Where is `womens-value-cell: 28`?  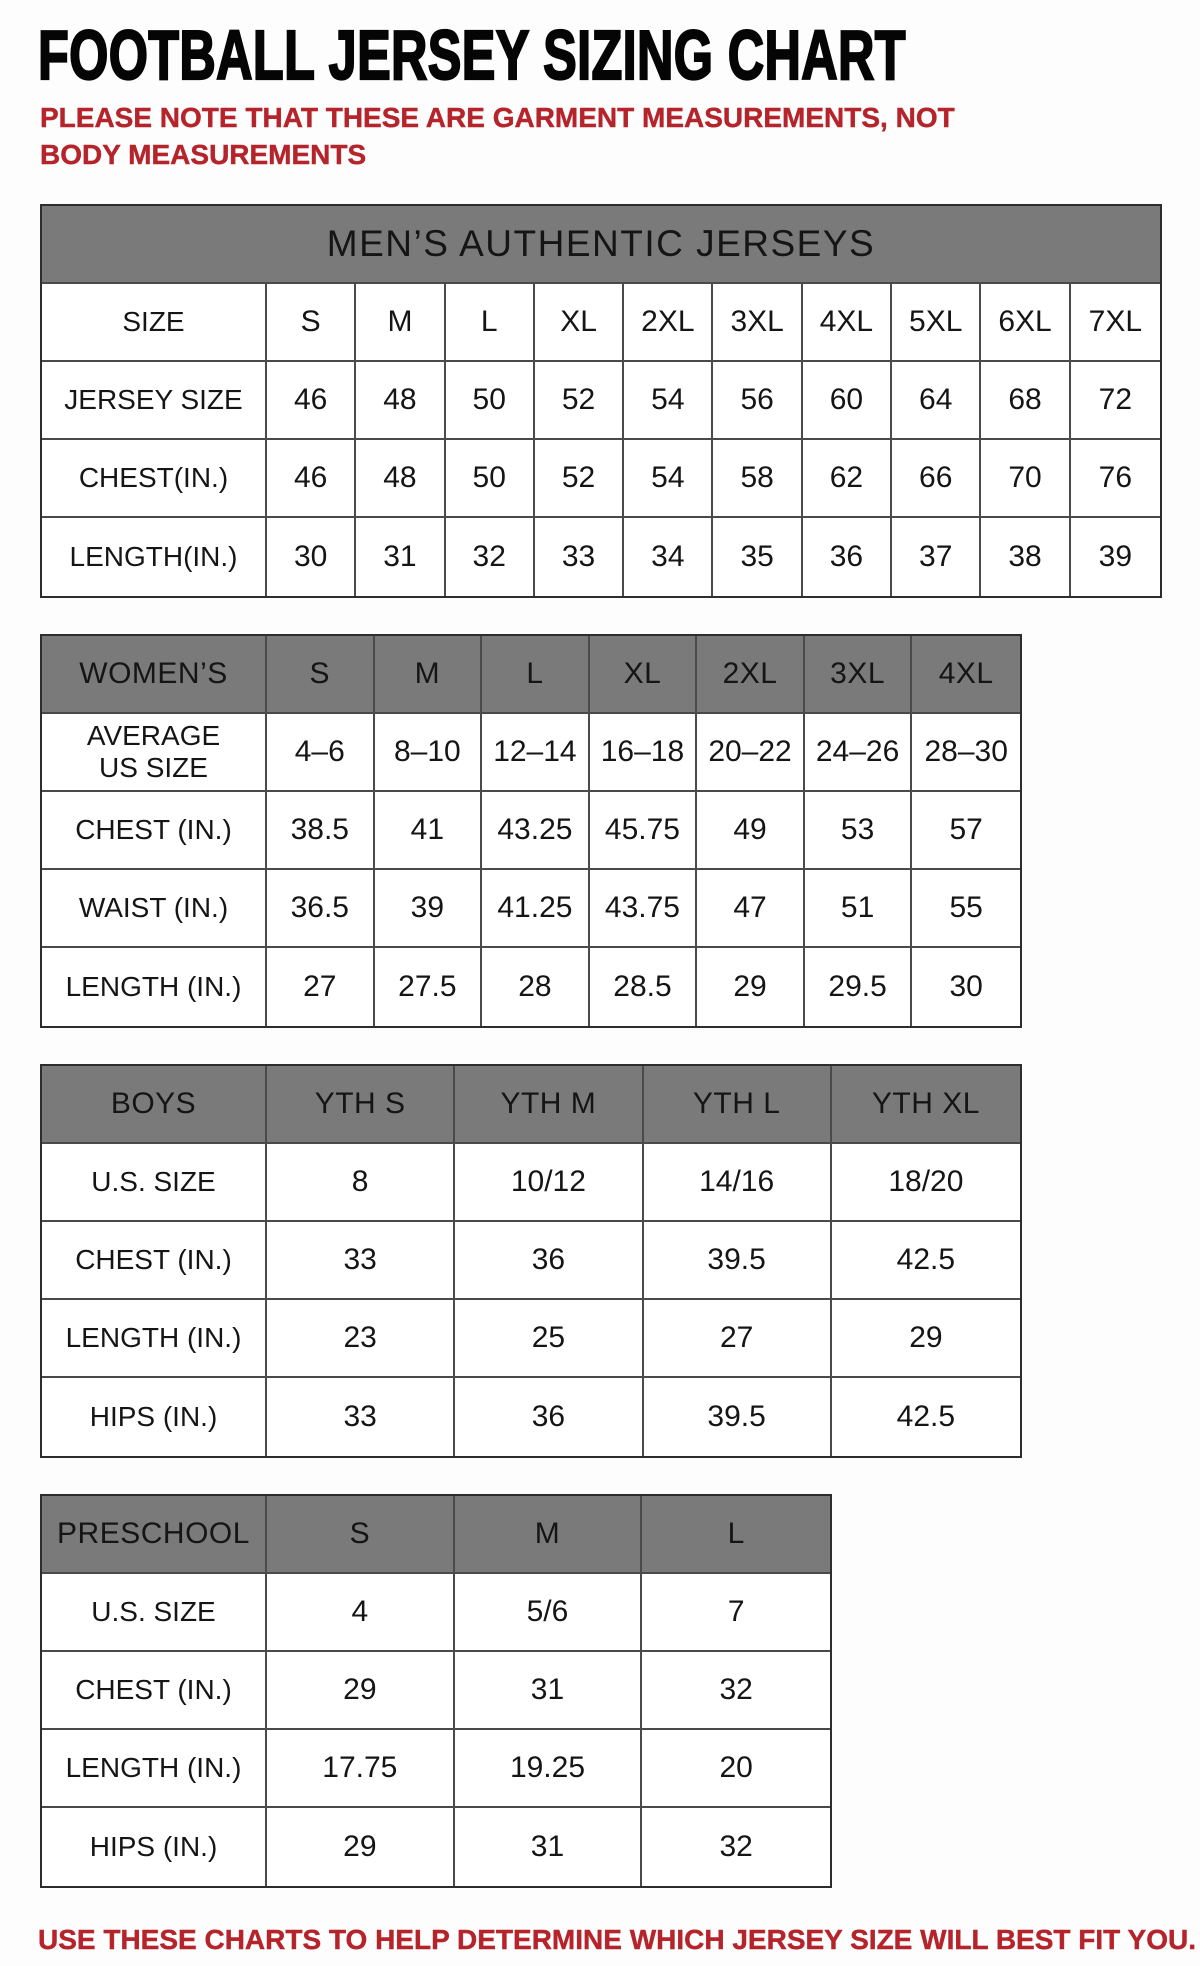 womens-value-cell: 28 is located at coordinates (536, 986).